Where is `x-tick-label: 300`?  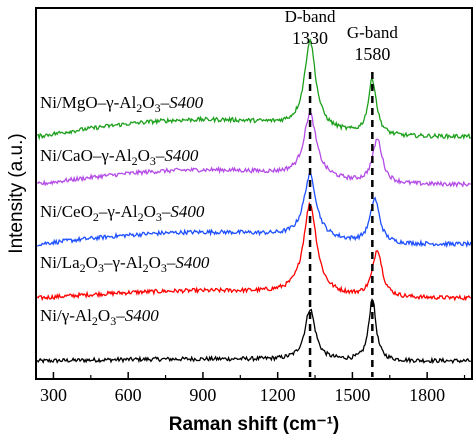
x-tick-label: 300 is located at coordinates (53, 395).